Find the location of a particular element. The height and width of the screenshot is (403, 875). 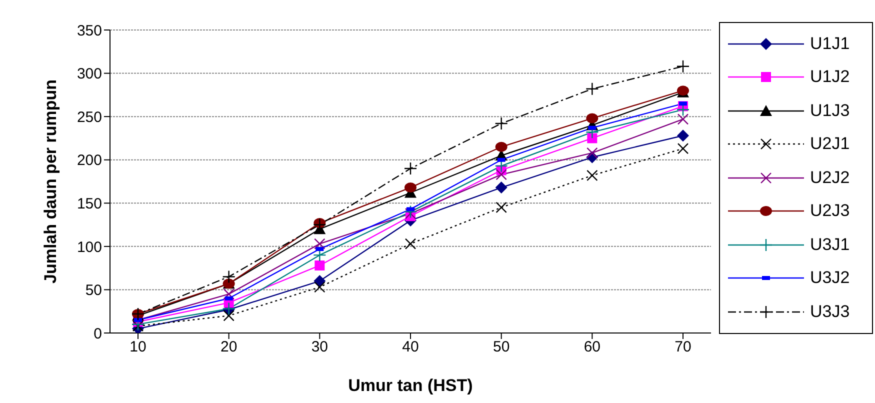

legend-label: U1J1 is located at coordinates (830, 44).